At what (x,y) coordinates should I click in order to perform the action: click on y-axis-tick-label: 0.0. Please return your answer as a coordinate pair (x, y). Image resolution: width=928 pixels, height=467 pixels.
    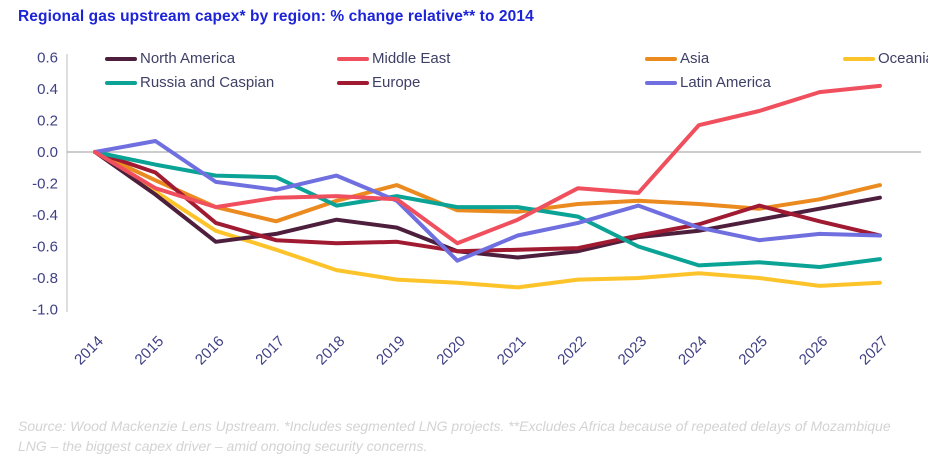
    Looking at the image, I should click on (47, 152).